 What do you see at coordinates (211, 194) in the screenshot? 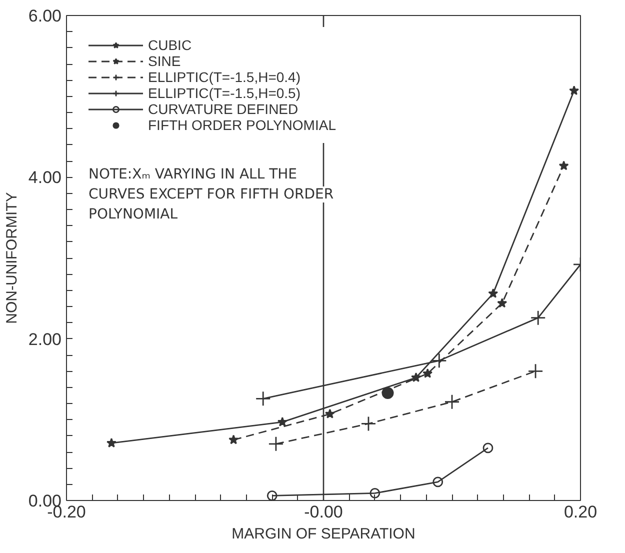
I see `annotation: NOTE:Xₘ VARYING IN ALL THE CURVES EXCEPT FOR FIFTH ORDER POLYNOMIAL` at bounding box center [211, 194].